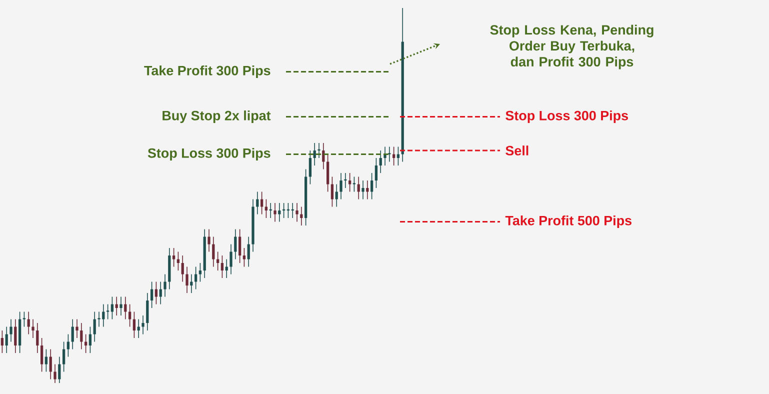  What do you see at coordinates (517, 151) in the screenshot?
I see `ref-line-label: Sell` at bounding box center [517, 151].